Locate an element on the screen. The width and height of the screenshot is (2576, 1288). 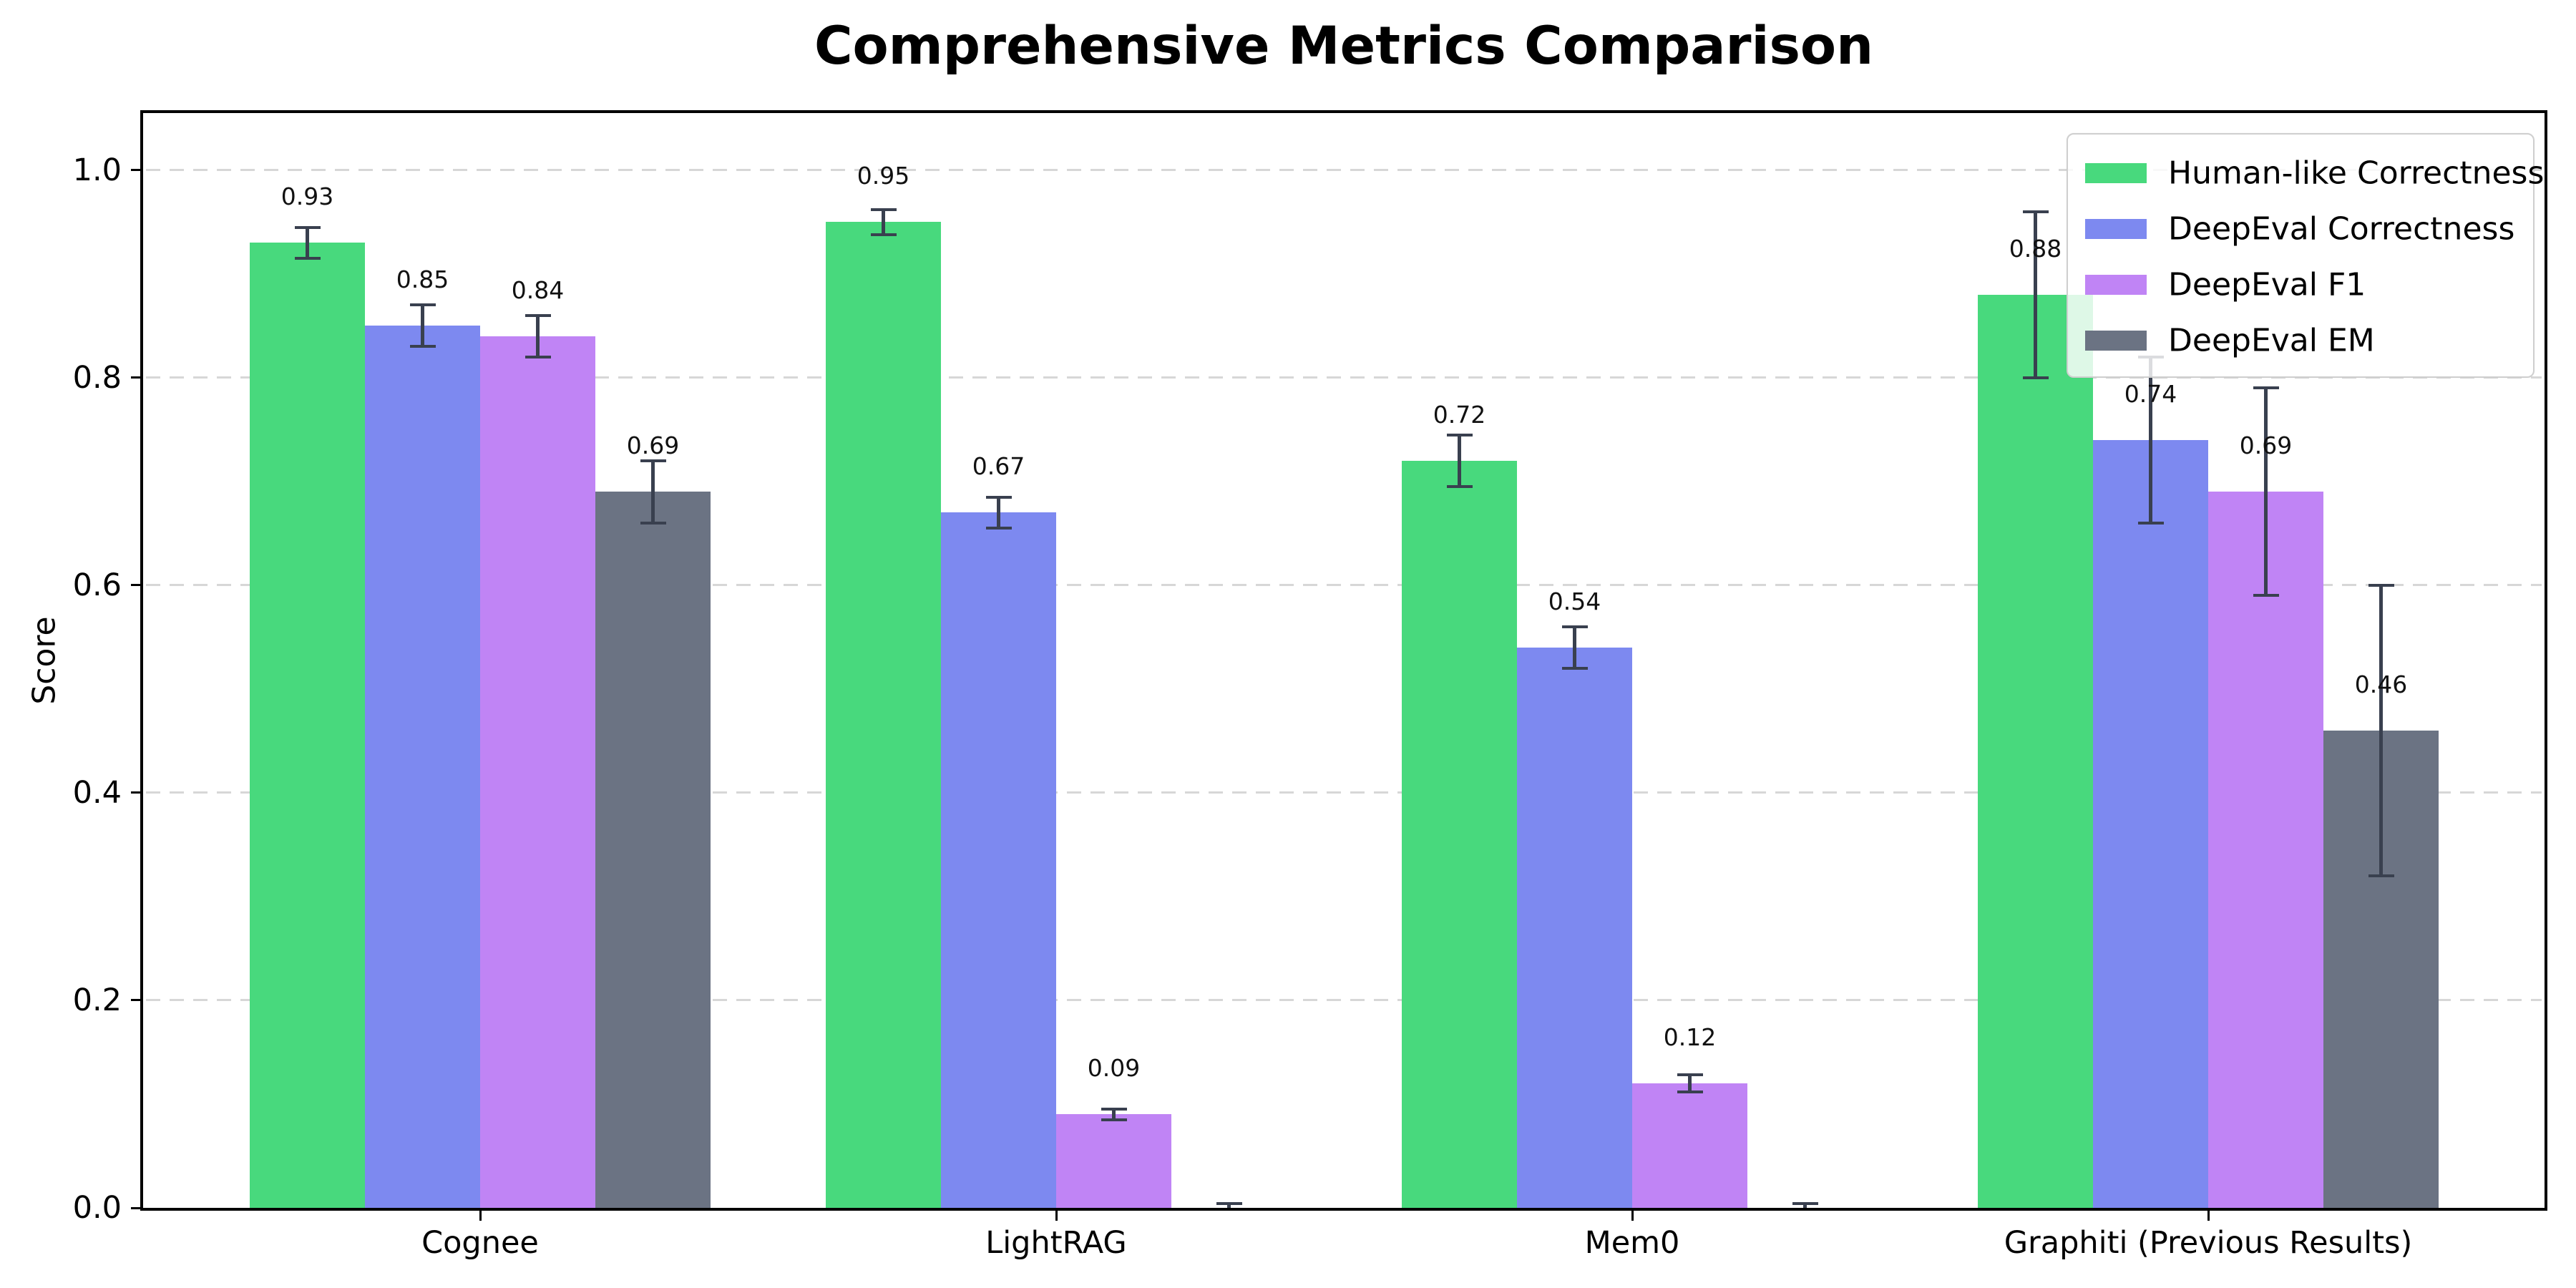
bar-deepeval-correctness-graphiti-previous-results is located at coordinates (2150, 823).